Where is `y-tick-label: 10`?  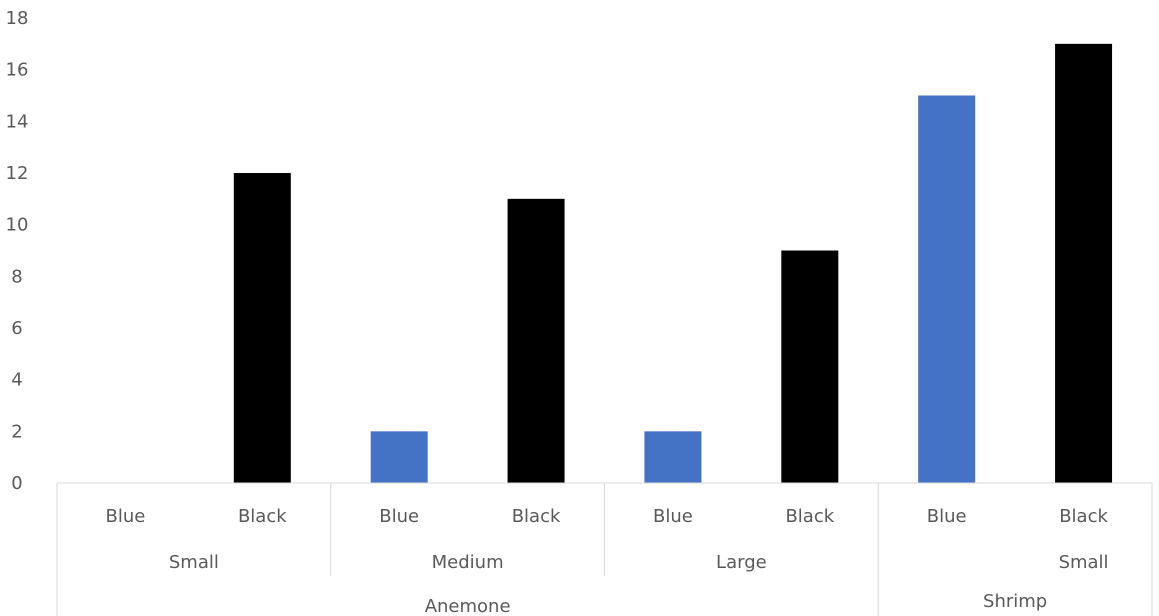
y-tick-label: 10 is located at coordinates (17, 225).